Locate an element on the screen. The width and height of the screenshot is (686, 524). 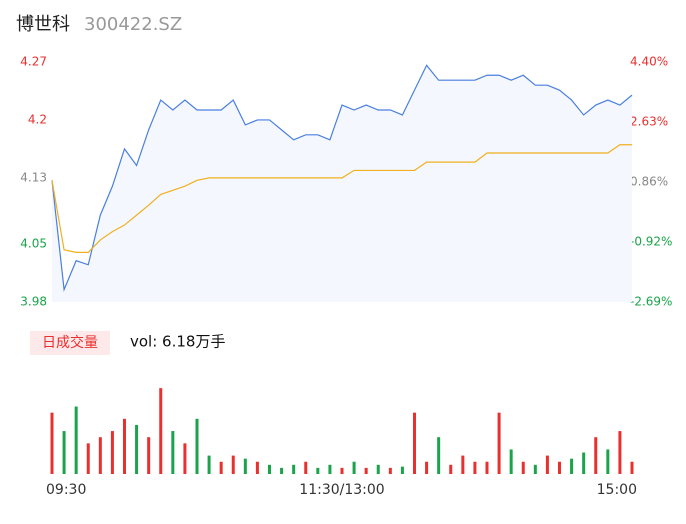
chart-subtitle: 300422.SZ is located at coordinates (133, 24).